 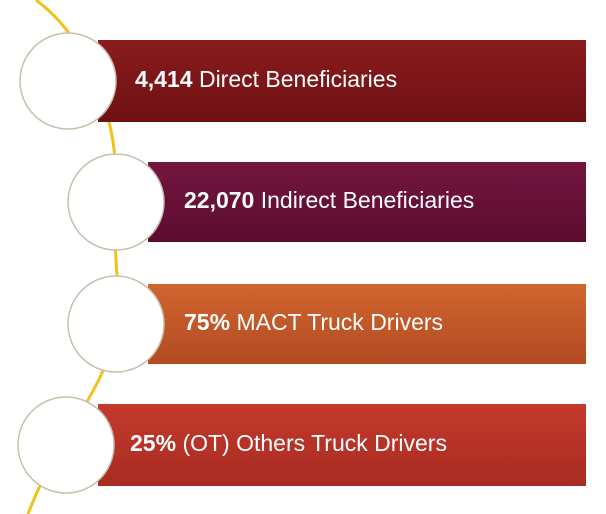 I want to click on item-label: Indirect Beneficiaries, so click(x=368, y=200).